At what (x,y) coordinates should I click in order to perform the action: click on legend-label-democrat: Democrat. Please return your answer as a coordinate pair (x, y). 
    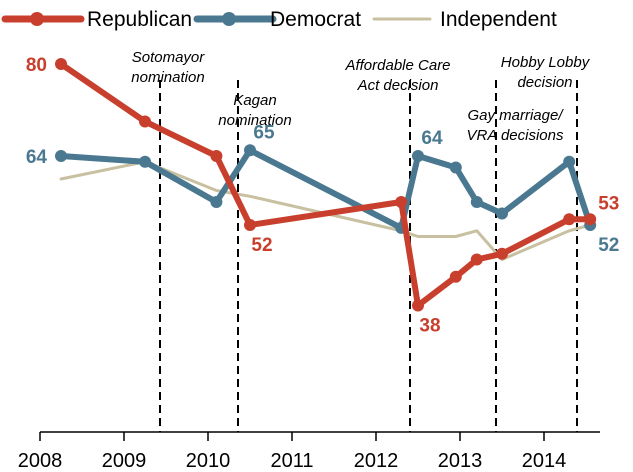
    Looking at the image, I should click on (315, 19).